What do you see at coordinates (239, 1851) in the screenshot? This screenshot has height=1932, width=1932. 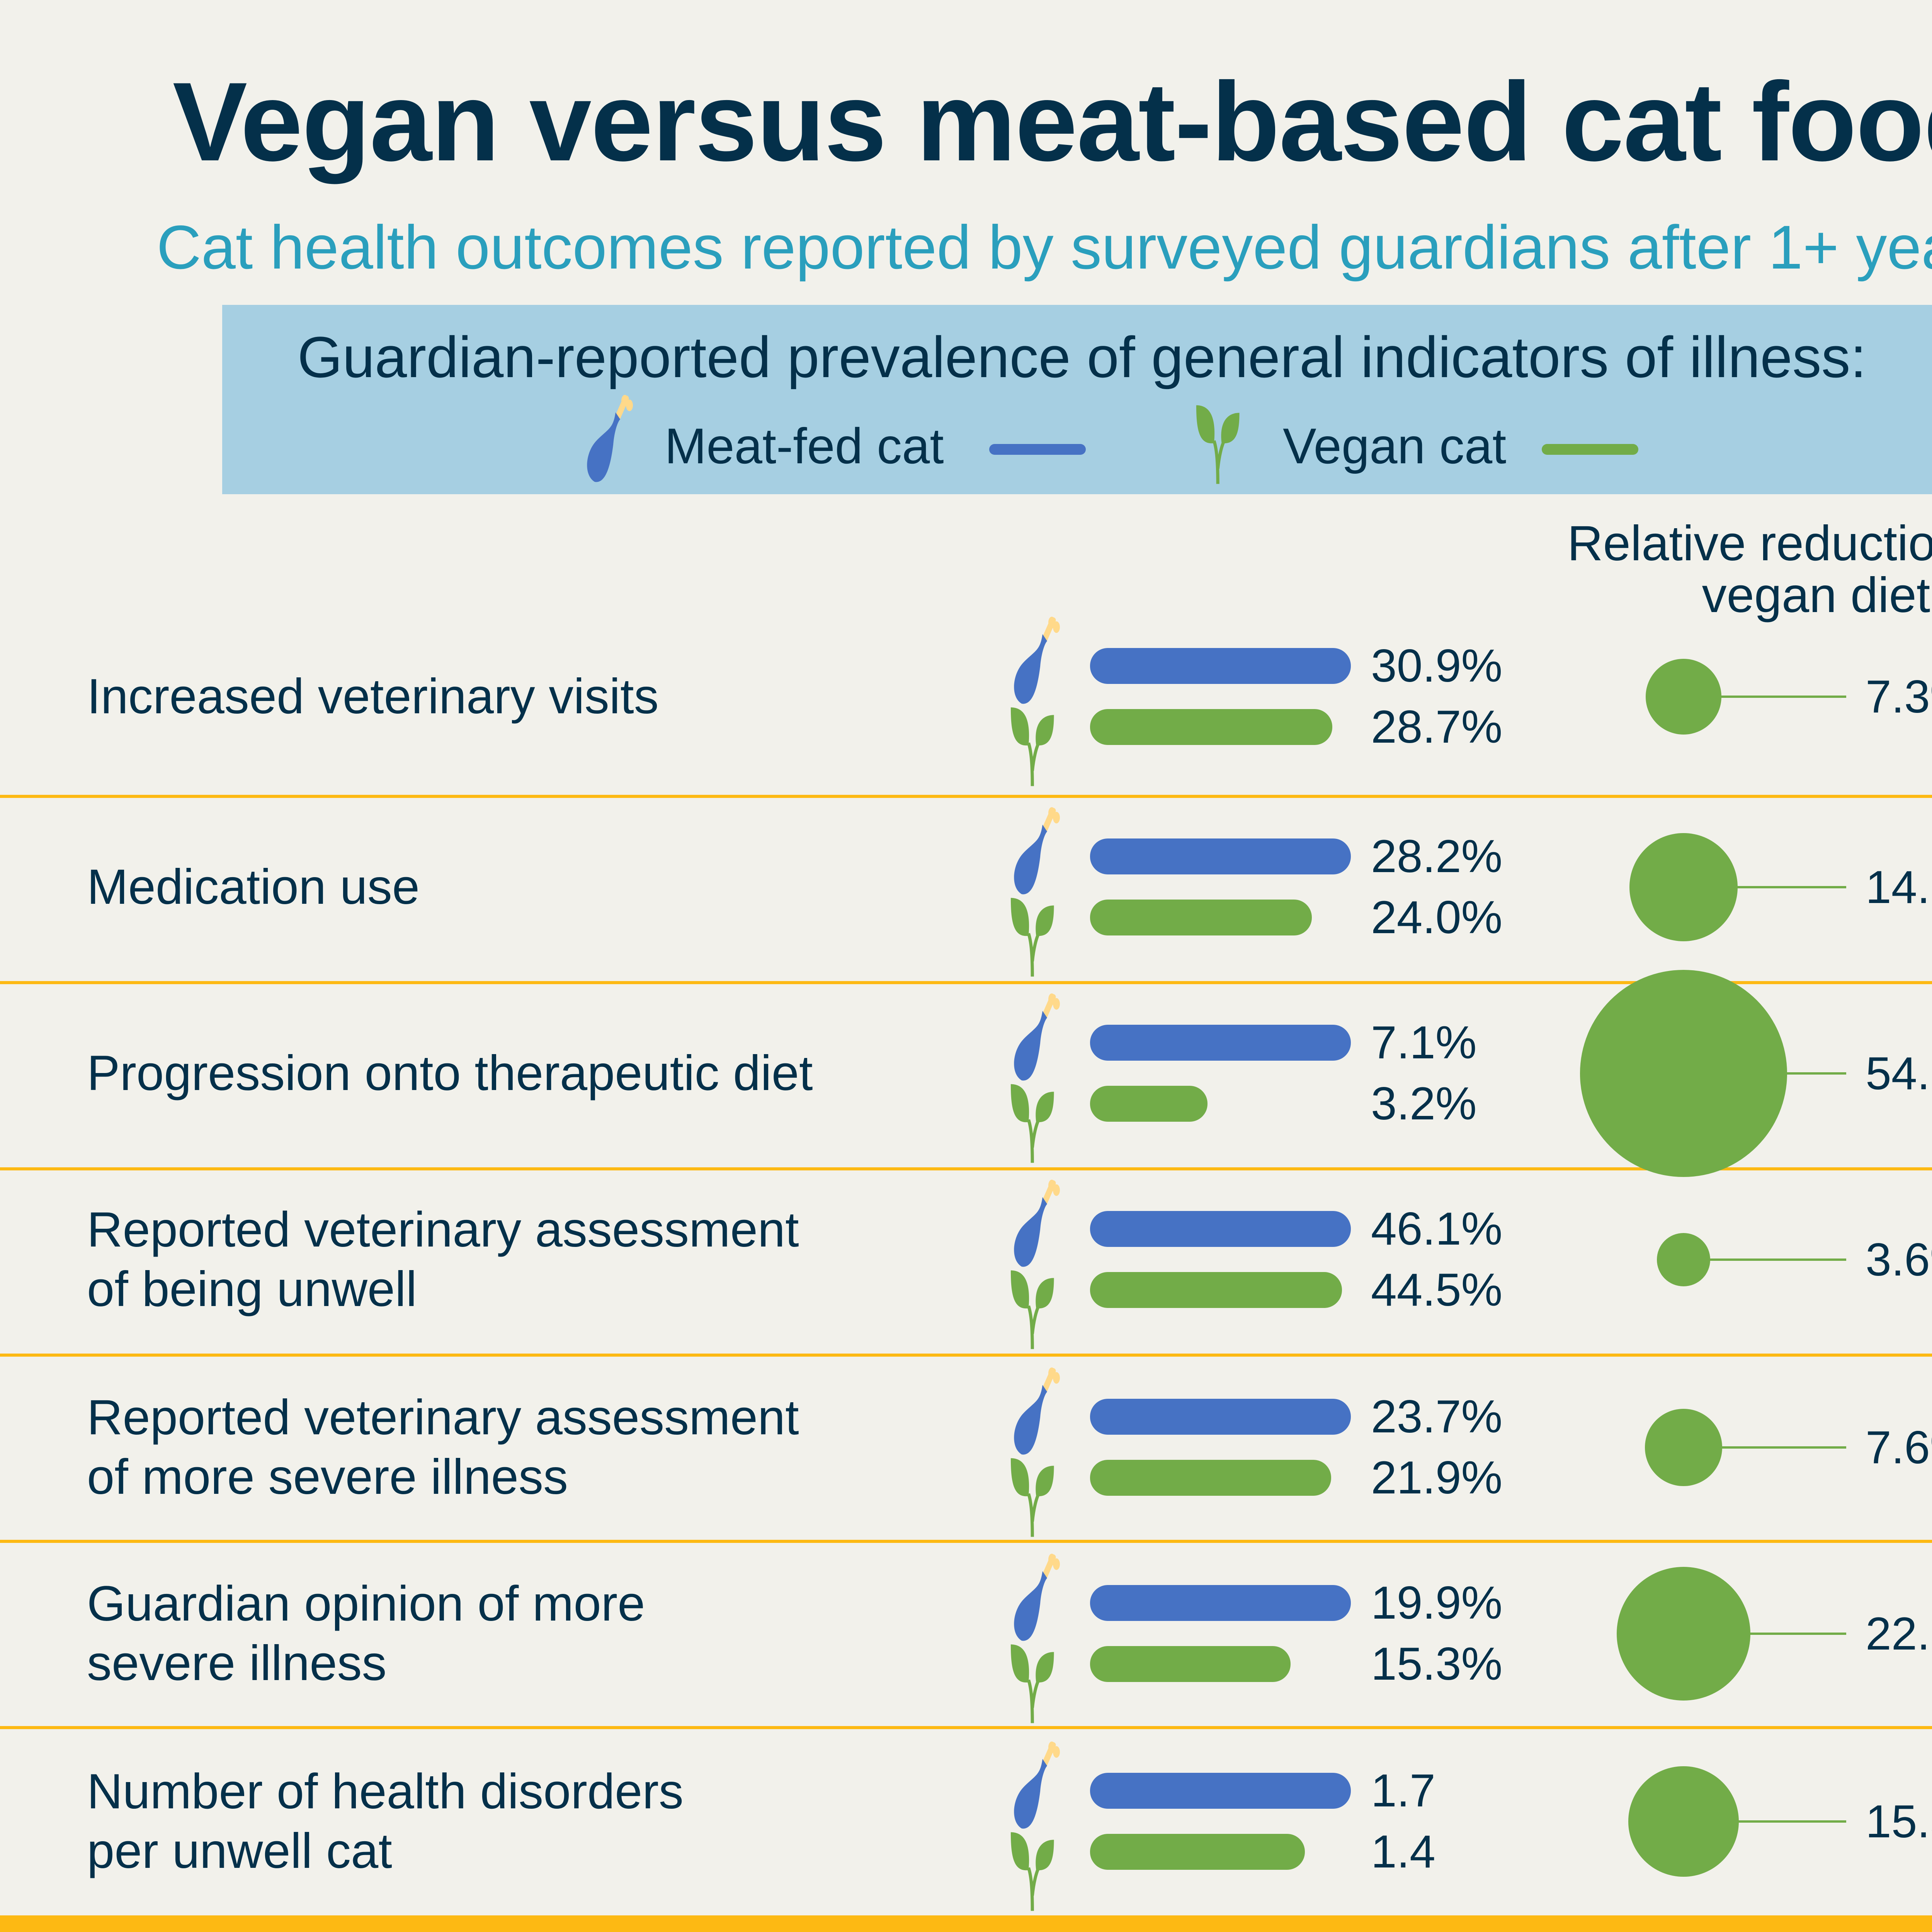 I see `row-label-line: per unwell cat` at bounding box center [239, 1851].